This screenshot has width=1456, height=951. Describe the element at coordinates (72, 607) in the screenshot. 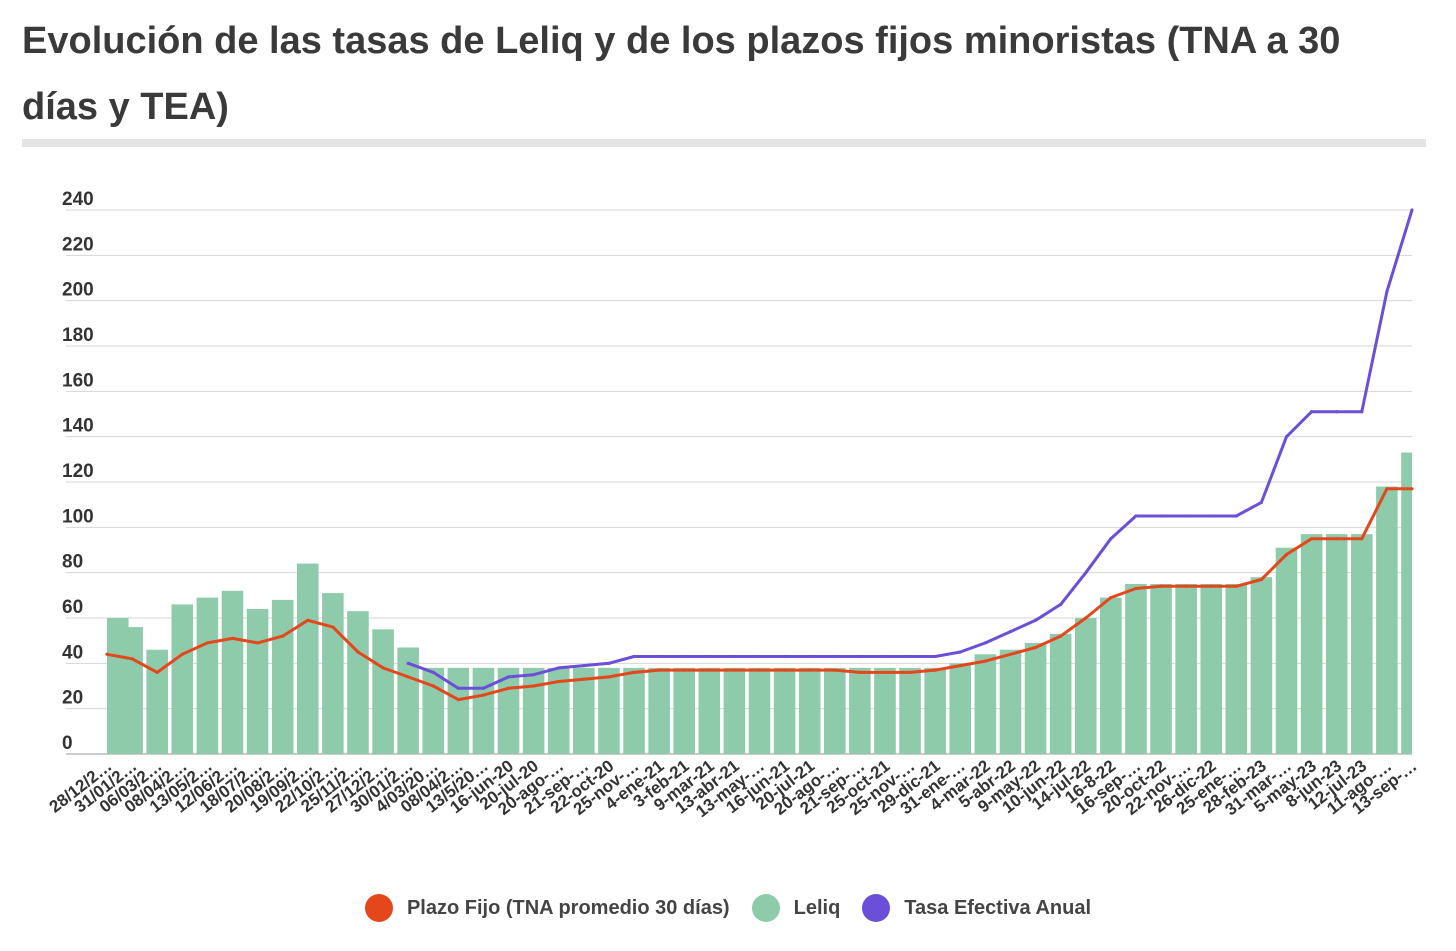

I see `y-tick-label: 60` at that location.